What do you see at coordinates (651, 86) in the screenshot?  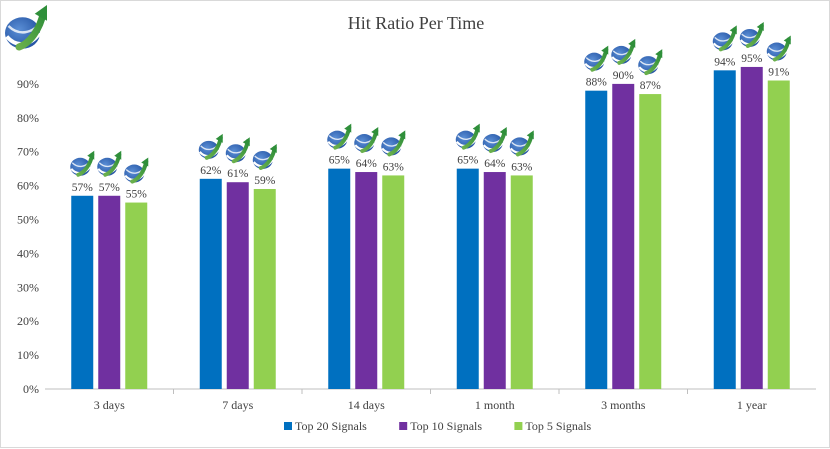 I see `data-label: 87%` at bounding box center [651, 86].